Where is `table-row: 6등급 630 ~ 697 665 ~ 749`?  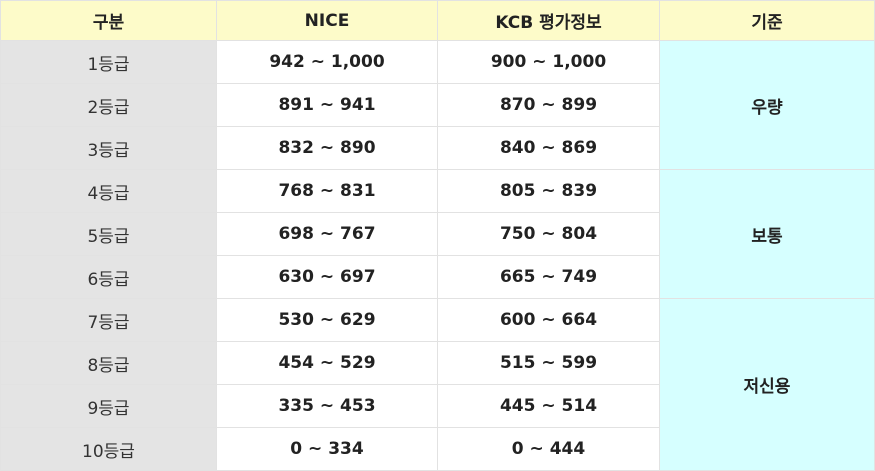 table-row: 6등급 630 ~ 697 665 ~ 749 is located at coordinates (437, 277).